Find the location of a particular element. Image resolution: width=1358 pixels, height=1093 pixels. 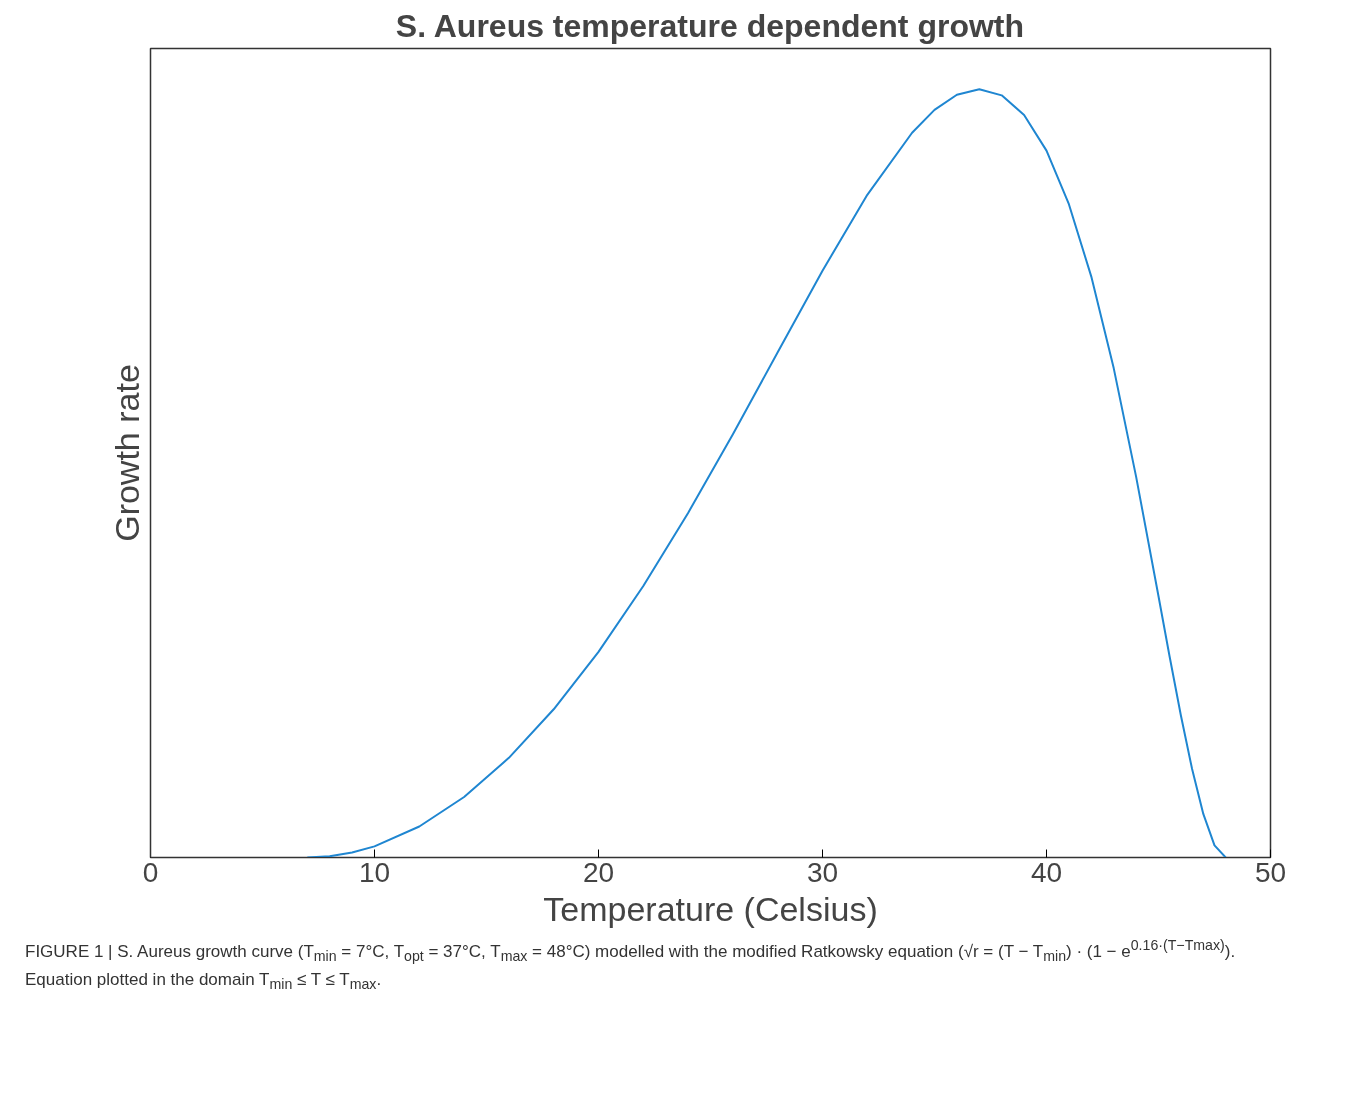

chart-title: S. Aureus temperature dependent growth is located at coordinates (710, 25).